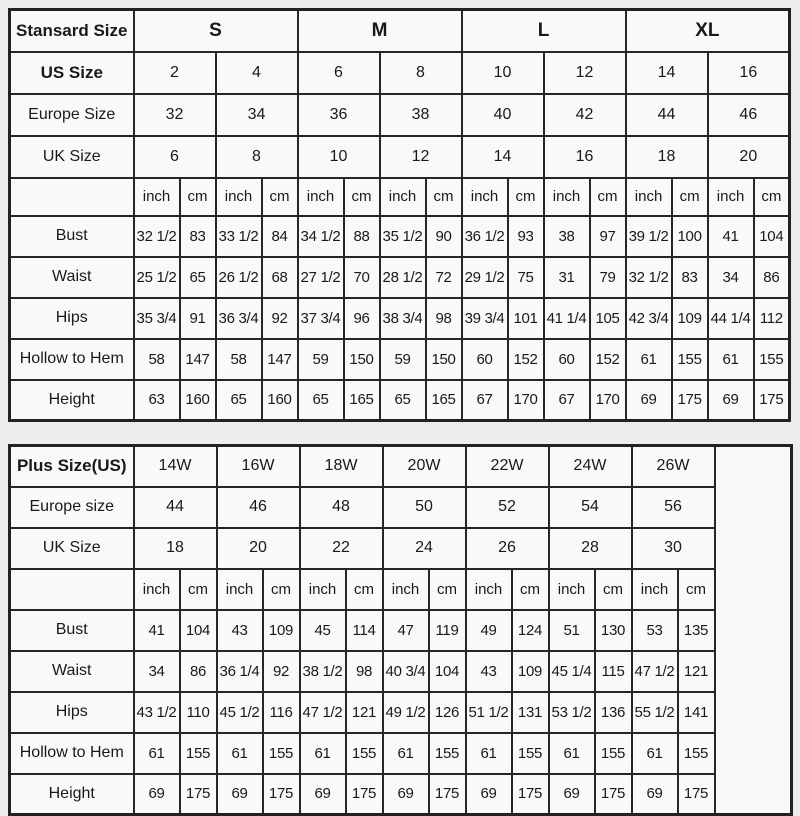 This screenshot has height=816, width=800. Describe the element at coordinates (71, 359) in the screenshot. I see `row-label: Hollow to Hem` at that location.